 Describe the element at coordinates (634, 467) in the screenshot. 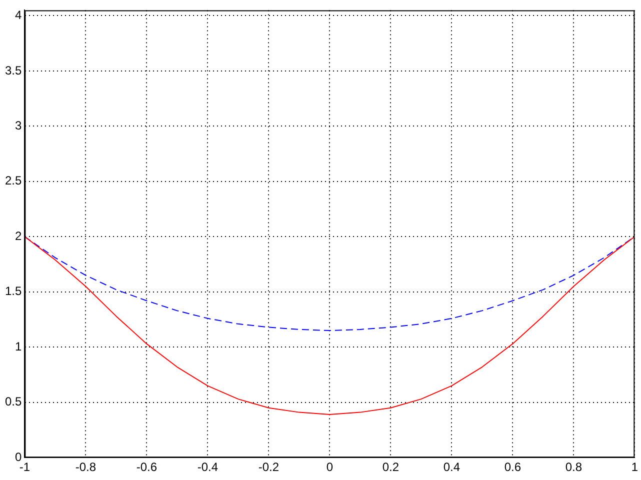

I see `x-tick-label: 1` at that location.